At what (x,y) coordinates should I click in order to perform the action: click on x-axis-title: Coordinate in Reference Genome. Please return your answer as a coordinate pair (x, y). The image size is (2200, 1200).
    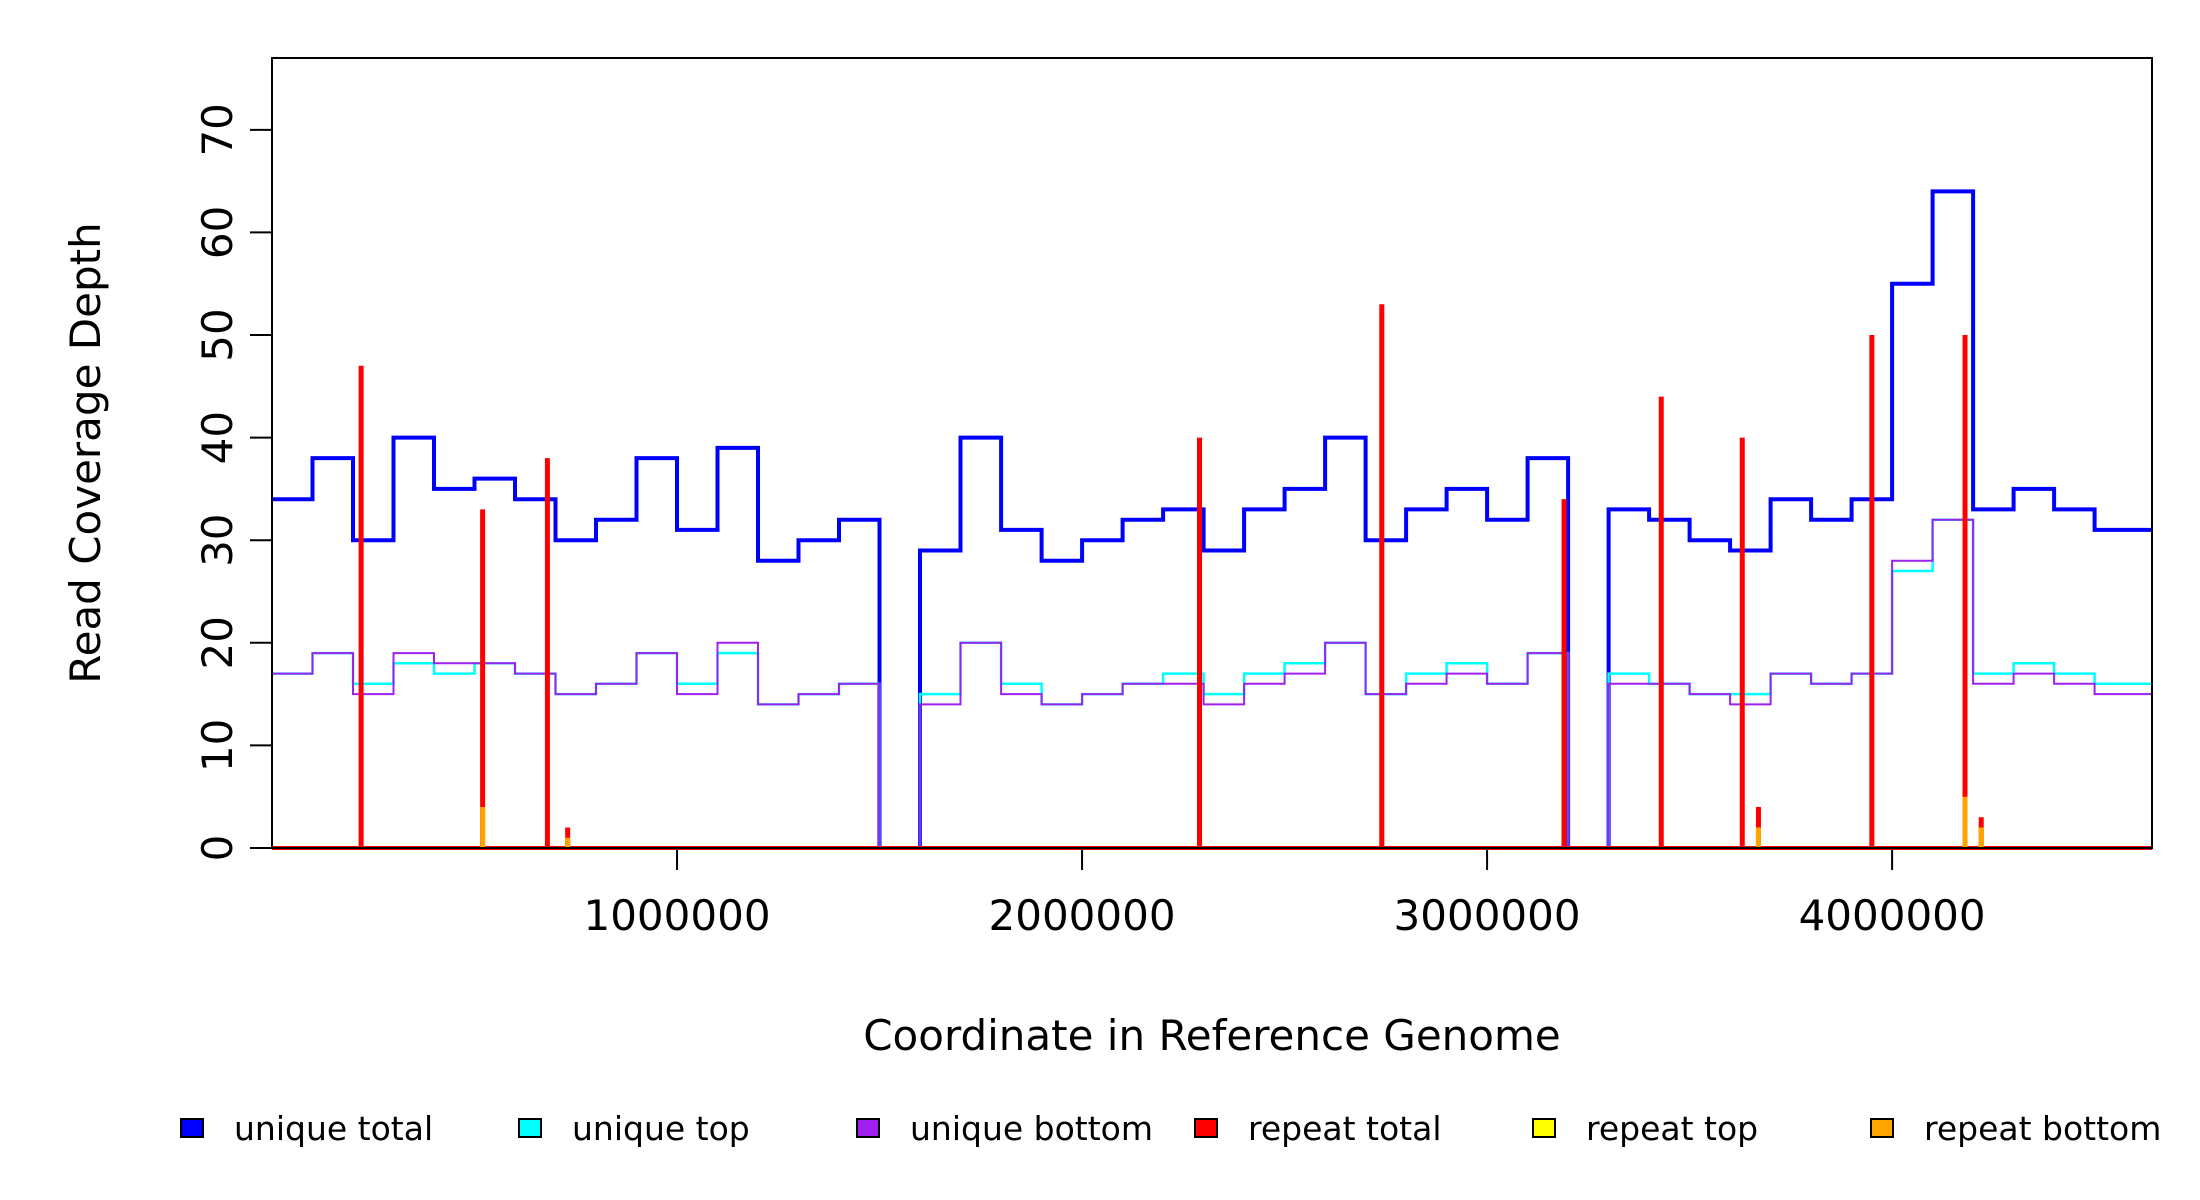
    Looking at the image, I should click on (1212, 1035).